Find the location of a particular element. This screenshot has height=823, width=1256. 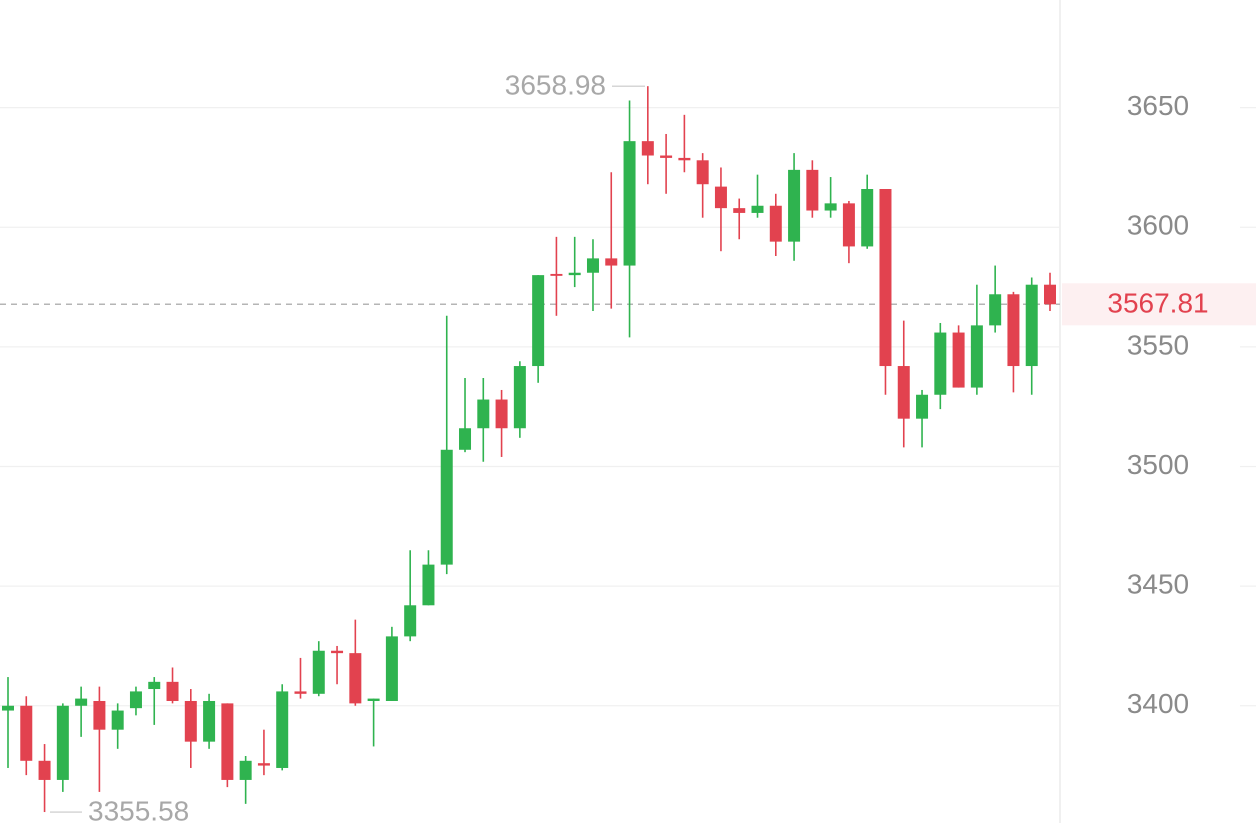

last-price-tag is located at coordinates (1159, 304).